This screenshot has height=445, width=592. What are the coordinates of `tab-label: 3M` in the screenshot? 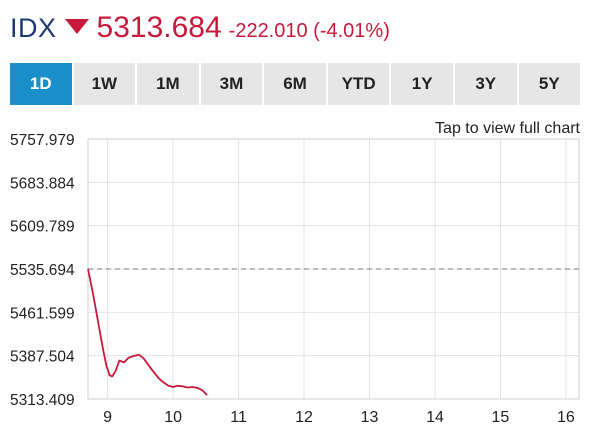 It's located at (231, 83).